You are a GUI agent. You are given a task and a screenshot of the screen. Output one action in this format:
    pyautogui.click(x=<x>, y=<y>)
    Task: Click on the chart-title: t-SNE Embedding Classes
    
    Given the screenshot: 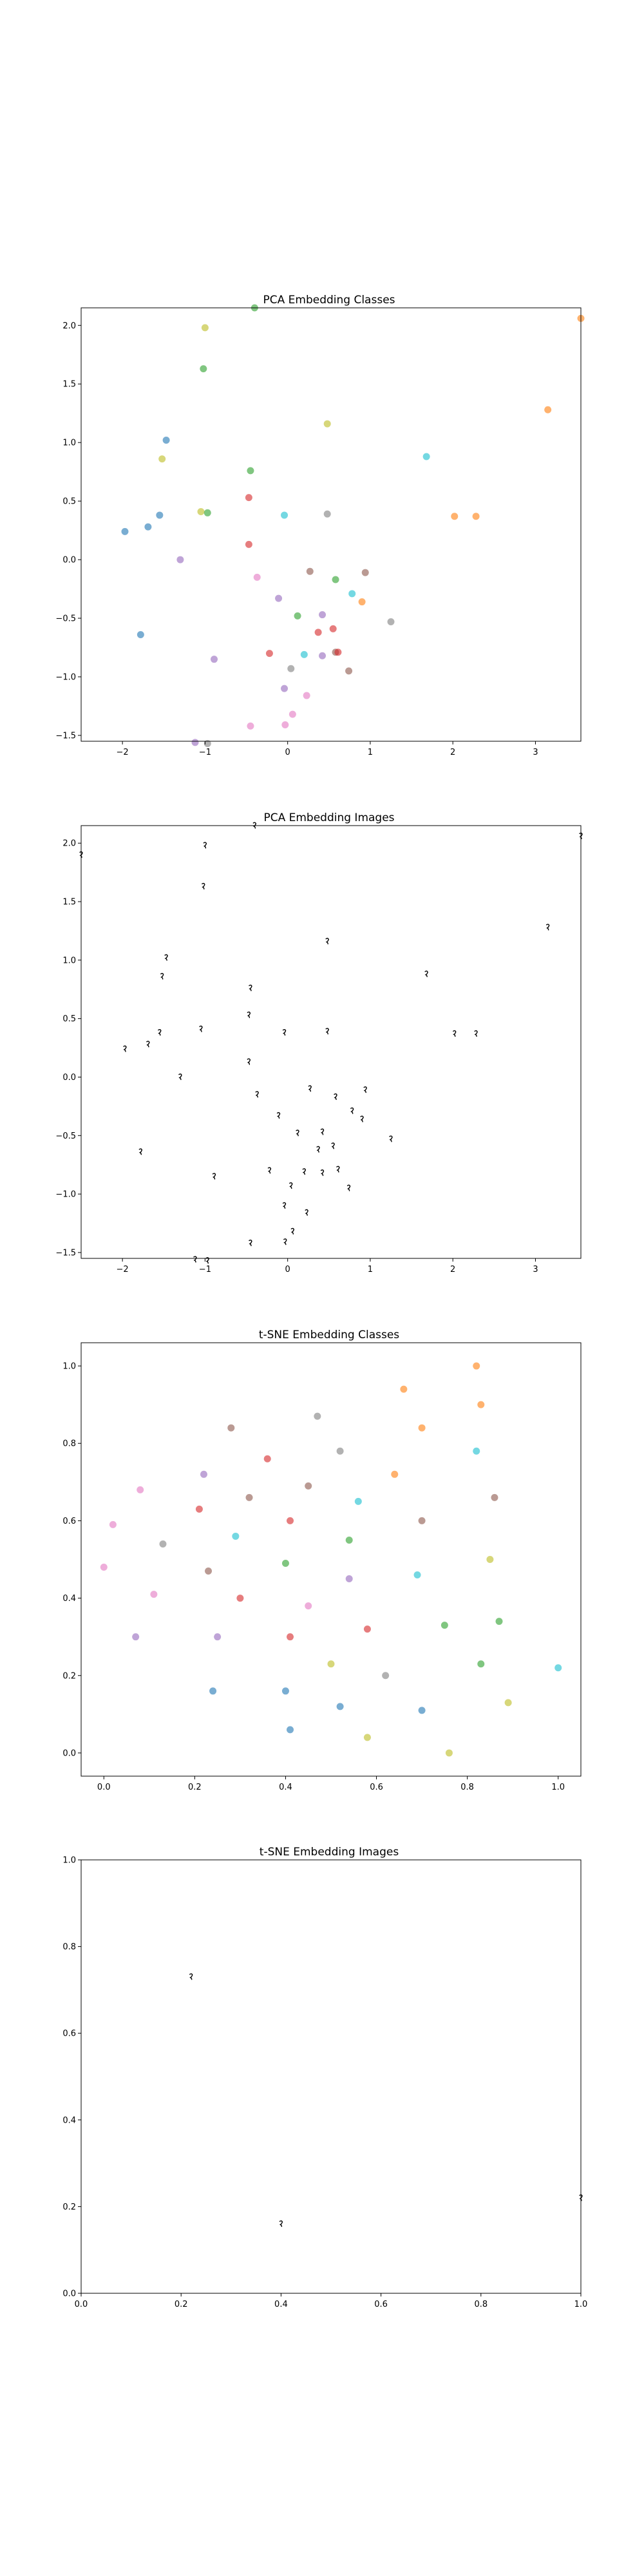 What is the action you would take?
    pyautogui.click(x=329, y=1335)
    